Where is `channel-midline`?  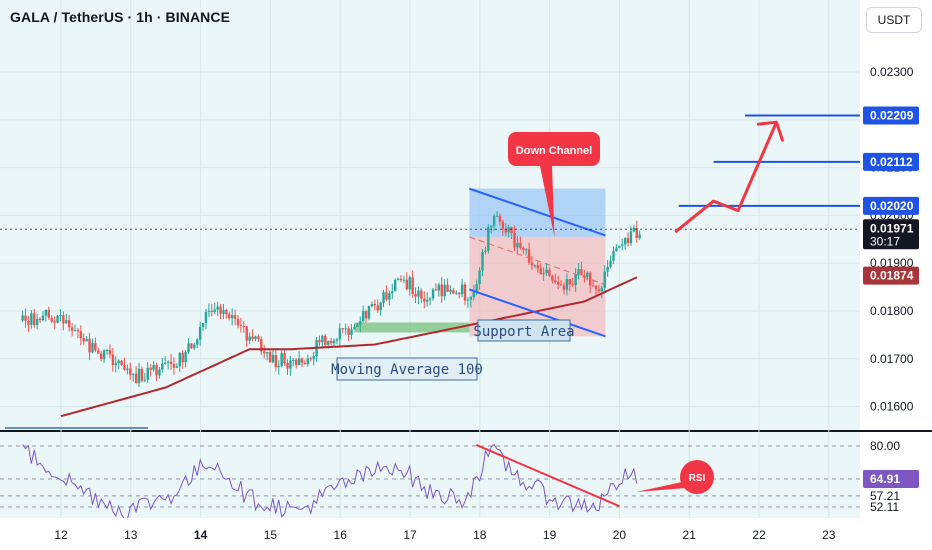
channel-midline is located at coordinates (537, 261).